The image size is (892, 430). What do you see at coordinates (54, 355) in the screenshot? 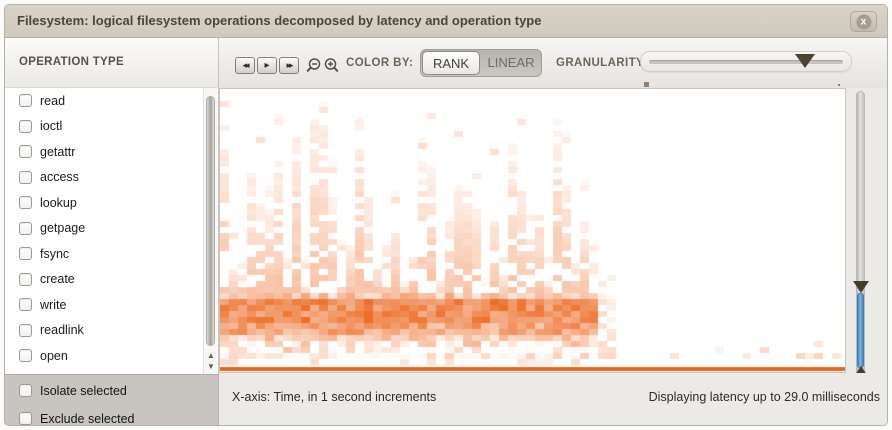
I see `operation-label: open` at bounding box center [54, 355].